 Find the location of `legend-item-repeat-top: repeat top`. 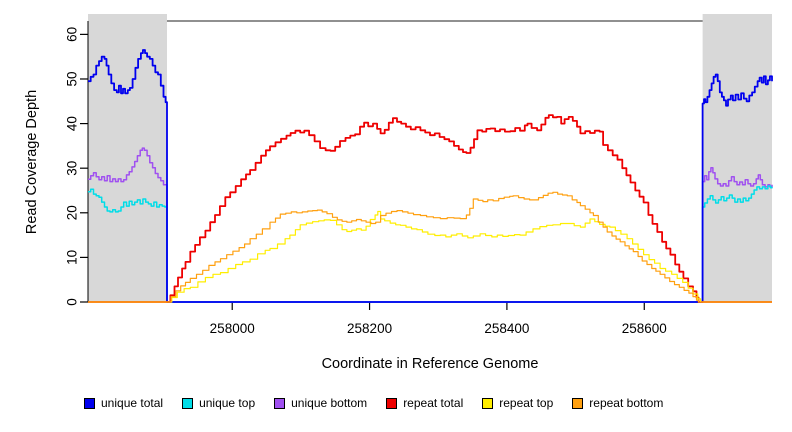

legend-item-repeat-top: repeat top is located at coordinates (517, 403).